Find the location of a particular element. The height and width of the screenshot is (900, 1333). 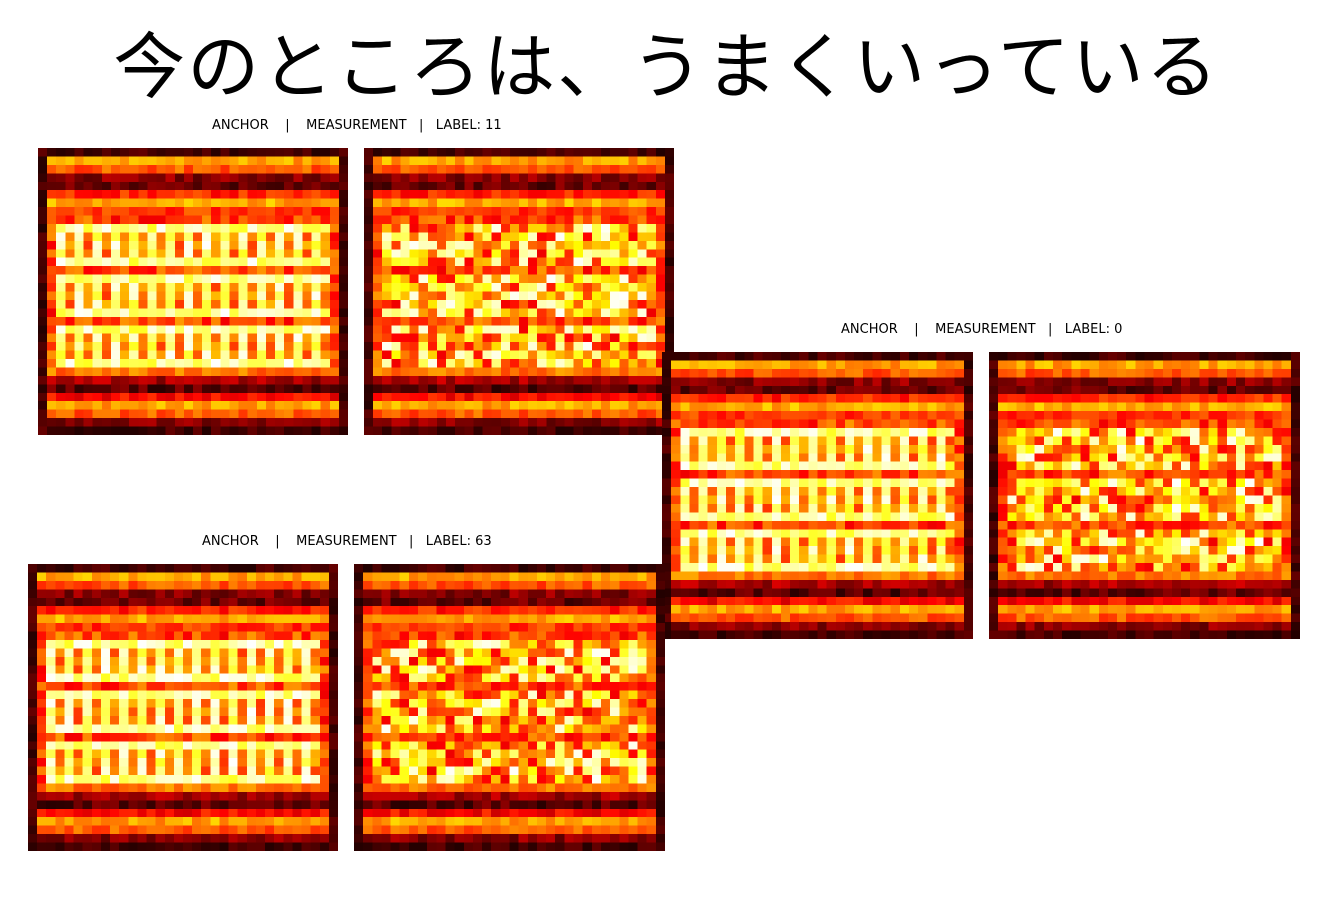

pair-caption: ANCHOR | MEASUREMENT | LABEL: 0 is located at coordinates (982, 329).